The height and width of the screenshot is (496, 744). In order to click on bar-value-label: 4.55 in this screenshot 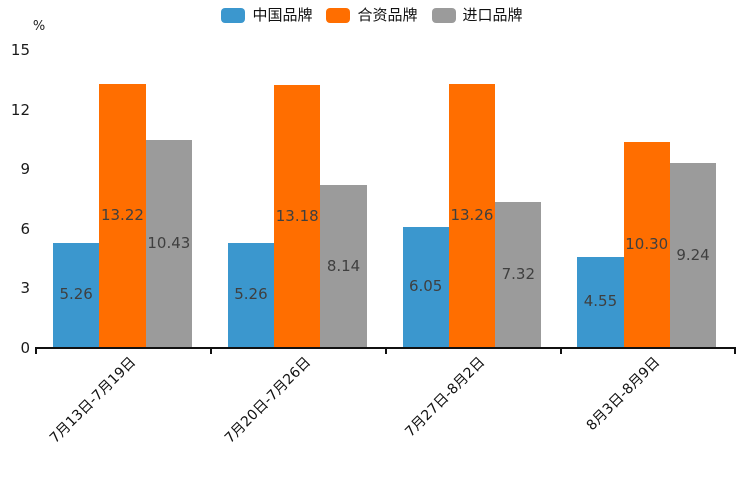, I will do `click(600, 301)`.